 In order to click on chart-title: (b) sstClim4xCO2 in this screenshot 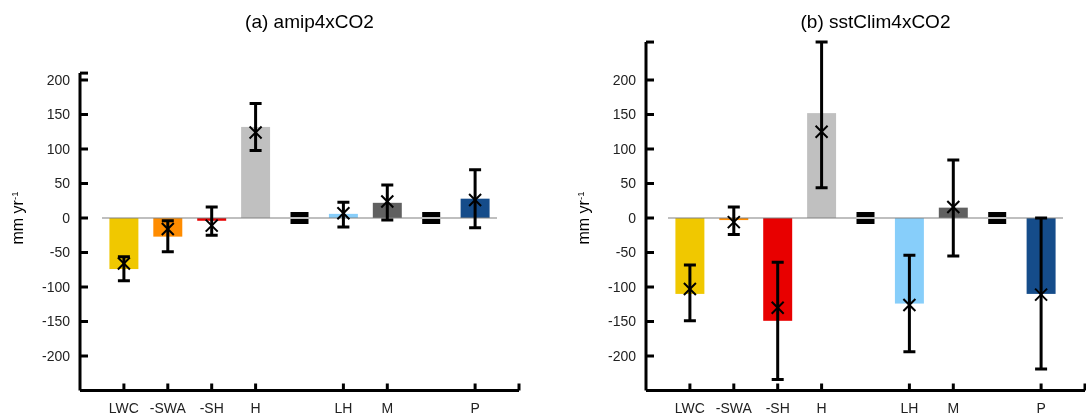, I will do `click(875, 21)`.